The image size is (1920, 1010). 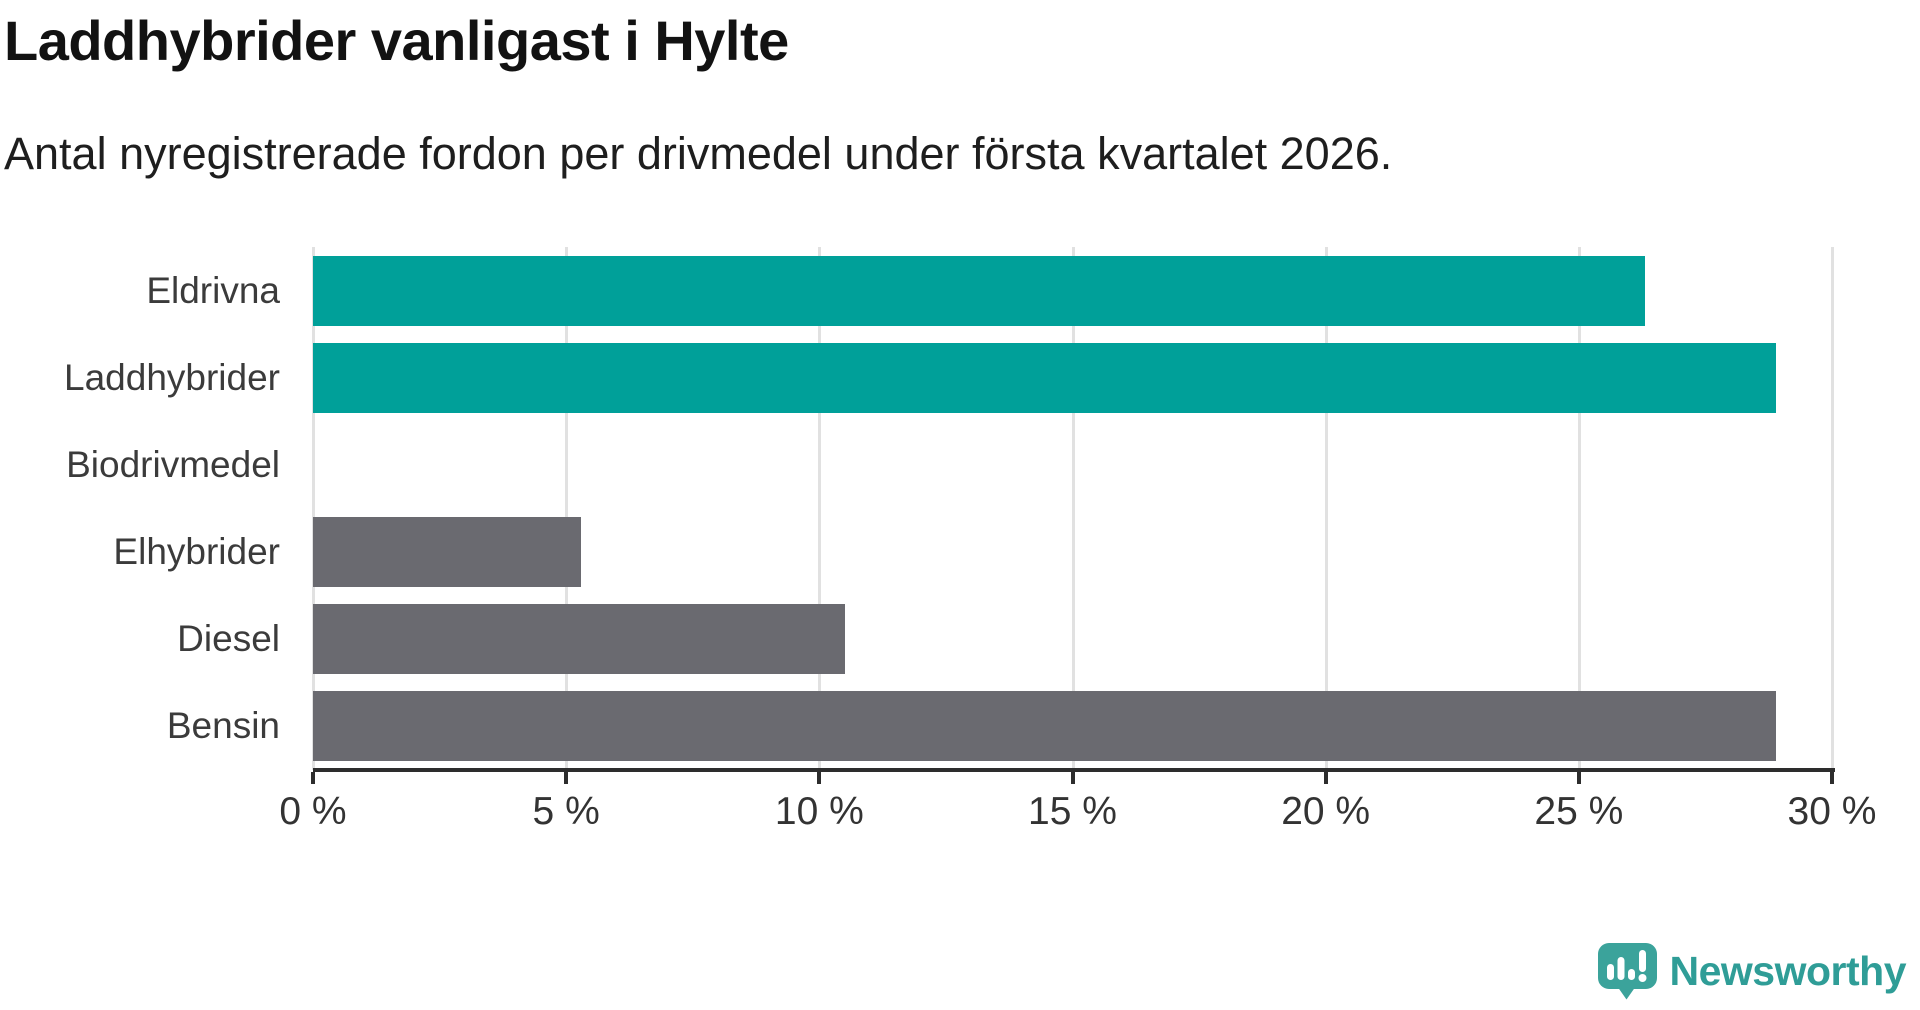 I want to click on bar-elhybrider, so click(x=447, y=552).